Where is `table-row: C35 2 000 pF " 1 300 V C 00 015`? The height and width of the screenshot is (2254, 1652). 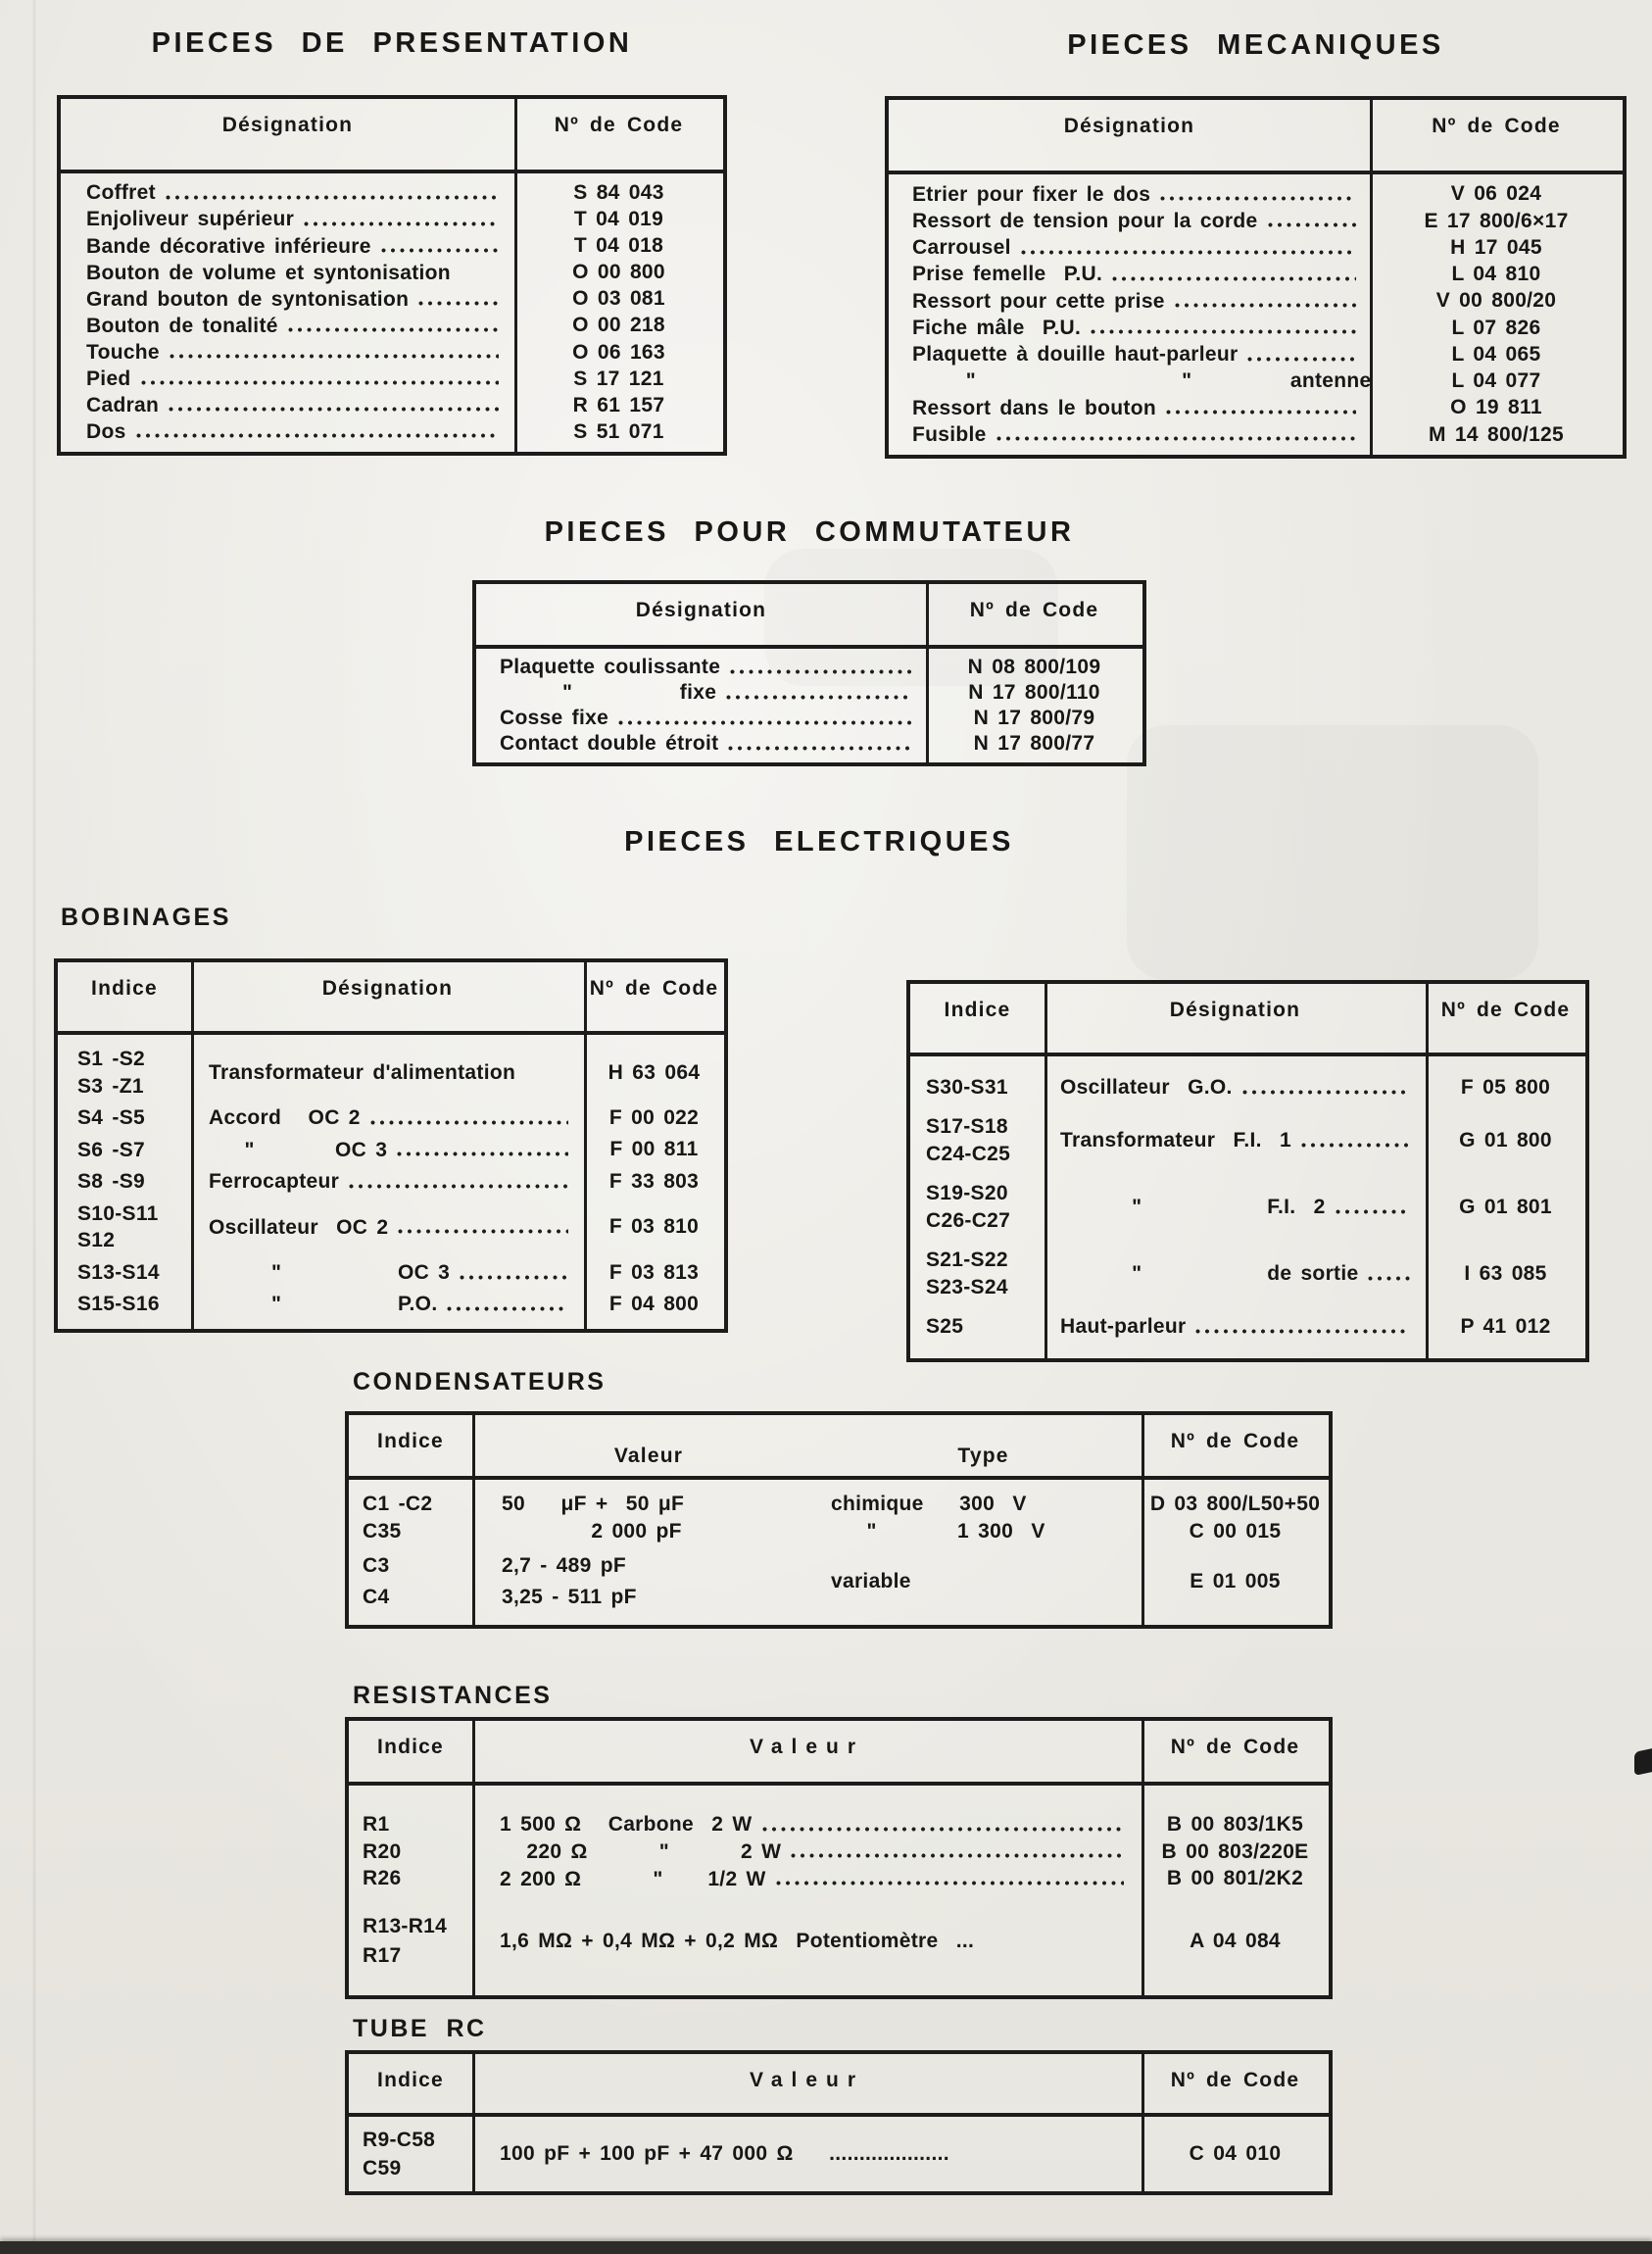 table-row: C35 2 000 pF " 1 300 V C 00 015 is located at coordinates (839, 1531).